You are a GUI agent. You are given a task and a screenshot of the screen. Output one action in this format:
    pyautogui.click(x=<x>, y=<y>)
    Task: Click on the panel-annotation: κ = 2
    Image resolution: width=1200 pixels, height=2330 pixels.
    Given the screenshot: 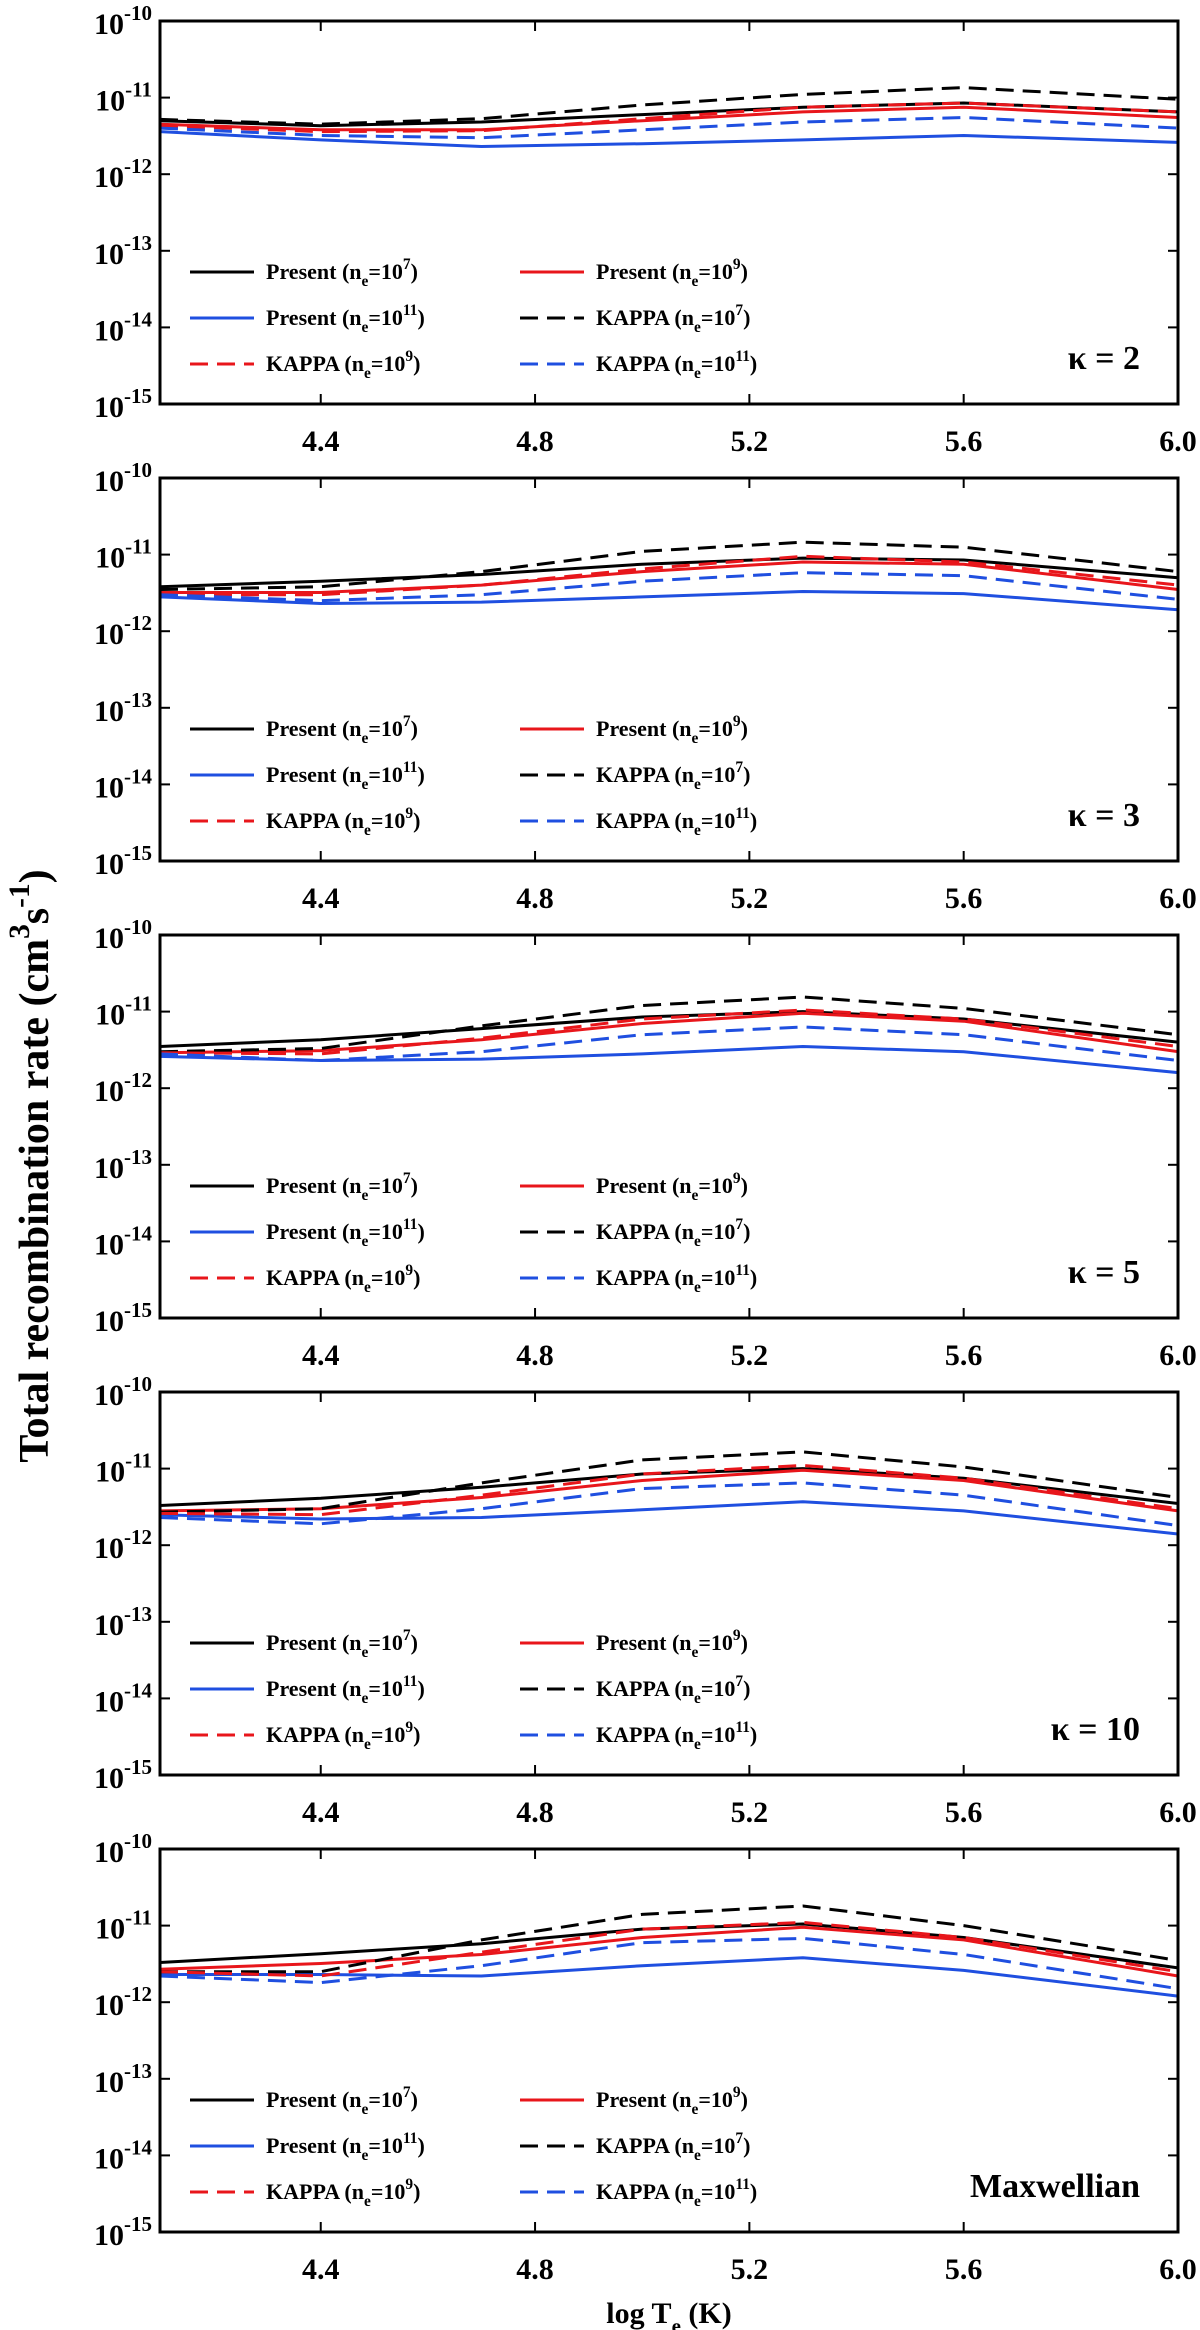 What is the action you would take?
    pyautogui.click(x=1104, y=358)
    